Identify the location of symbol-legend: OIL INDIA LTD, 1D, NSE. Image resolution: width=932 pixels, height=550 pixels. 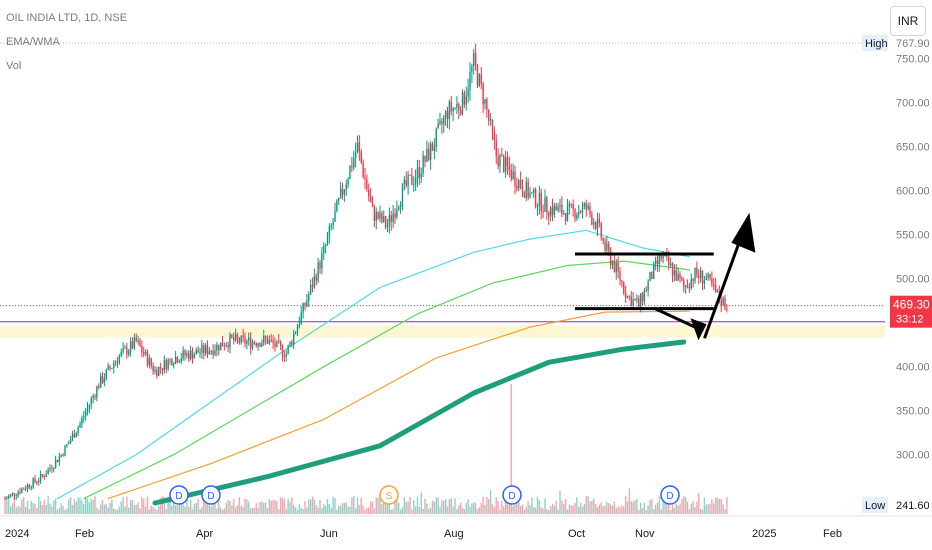
(67, 18).